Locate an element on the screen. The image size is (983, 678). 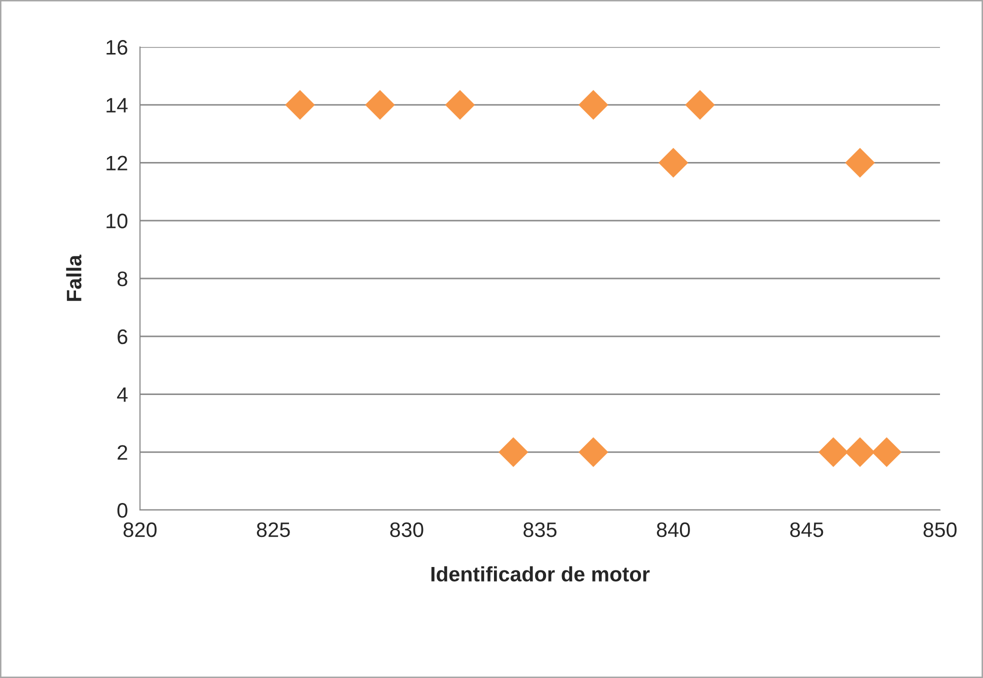
y-tick-label: 14 is located at coordinates (117, 105).